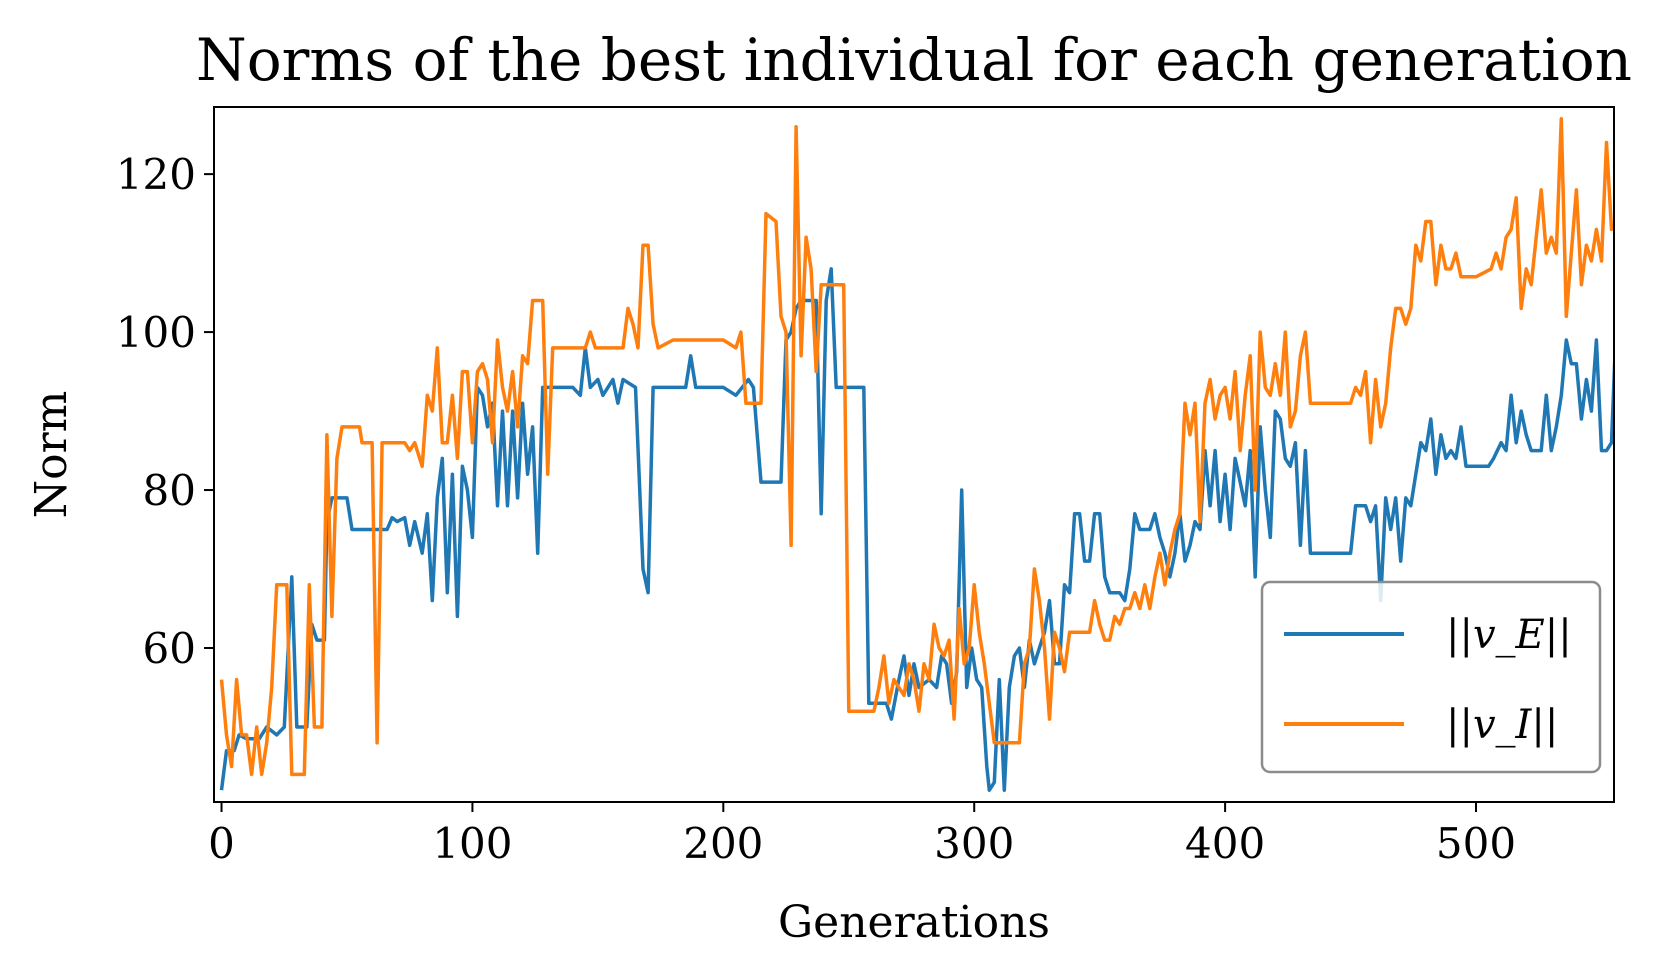 Image resolution: width=1665 pixels, height=979 pixels. What do you see at coordinates (974, 843) in the screenshot?
I see `x-tick-label: 300` at bounding box center [974, 843].